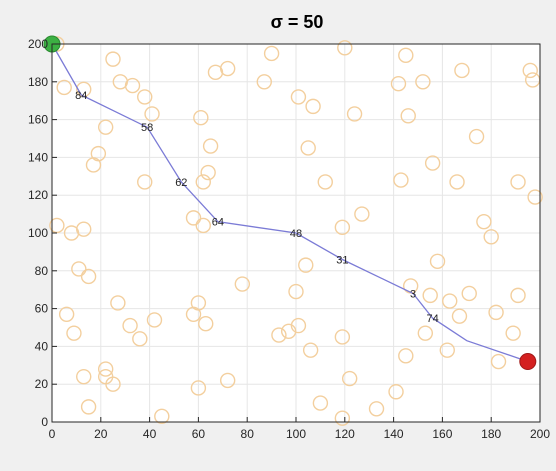  I want to click on path-label: 3, so click(413, 294).